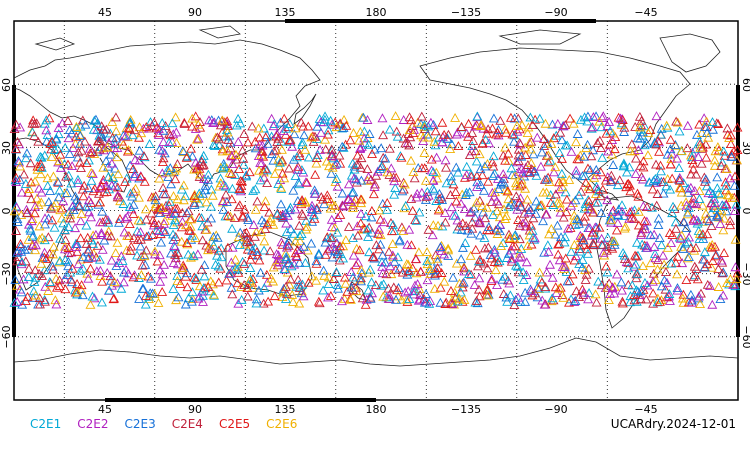 This screenshot has height=450, width=750. What do you see at coordinates (305, 109) in the screenshot?
I see `coast-japan` at bounding box center [305, 109].